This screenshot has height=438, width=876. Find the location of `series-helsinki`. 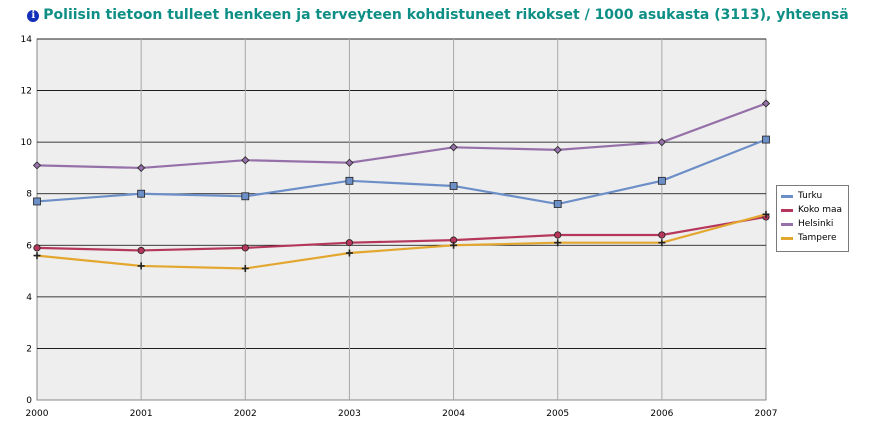

series-helsinki is located at coordinates (401, 135).